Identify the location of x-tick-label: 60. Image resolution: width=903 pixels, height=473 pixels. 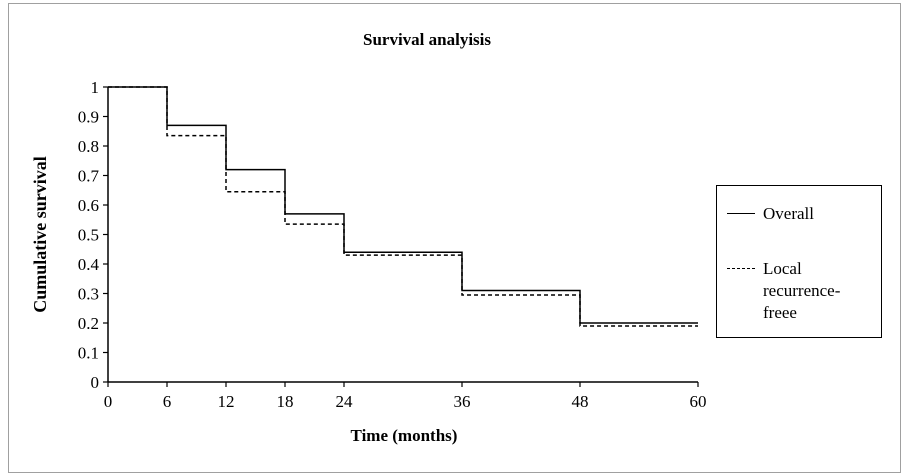
(698, 401).